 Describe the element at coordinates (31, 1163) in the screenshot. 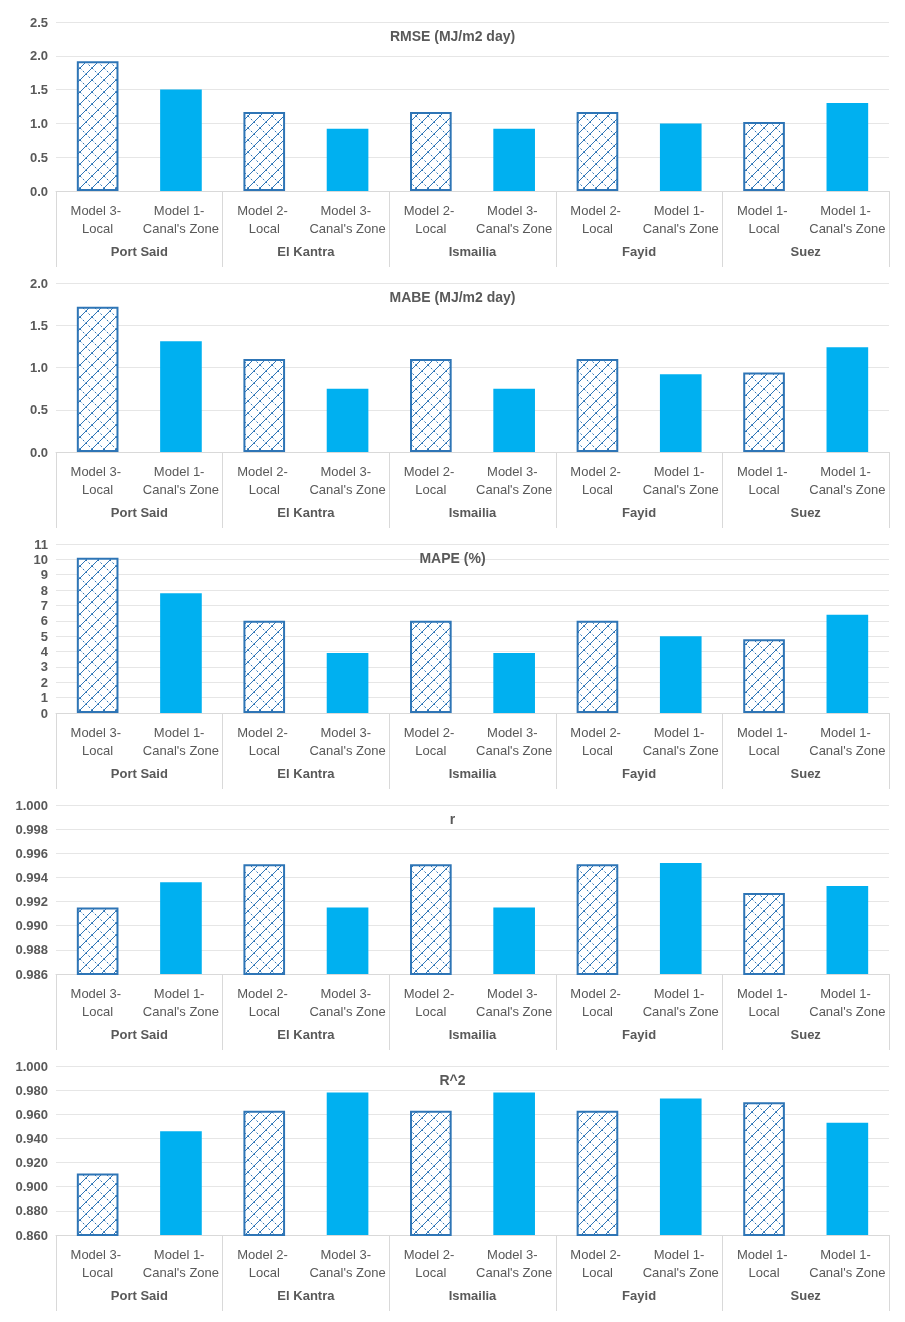

I see `y-tick-label: 0.920` at that location.